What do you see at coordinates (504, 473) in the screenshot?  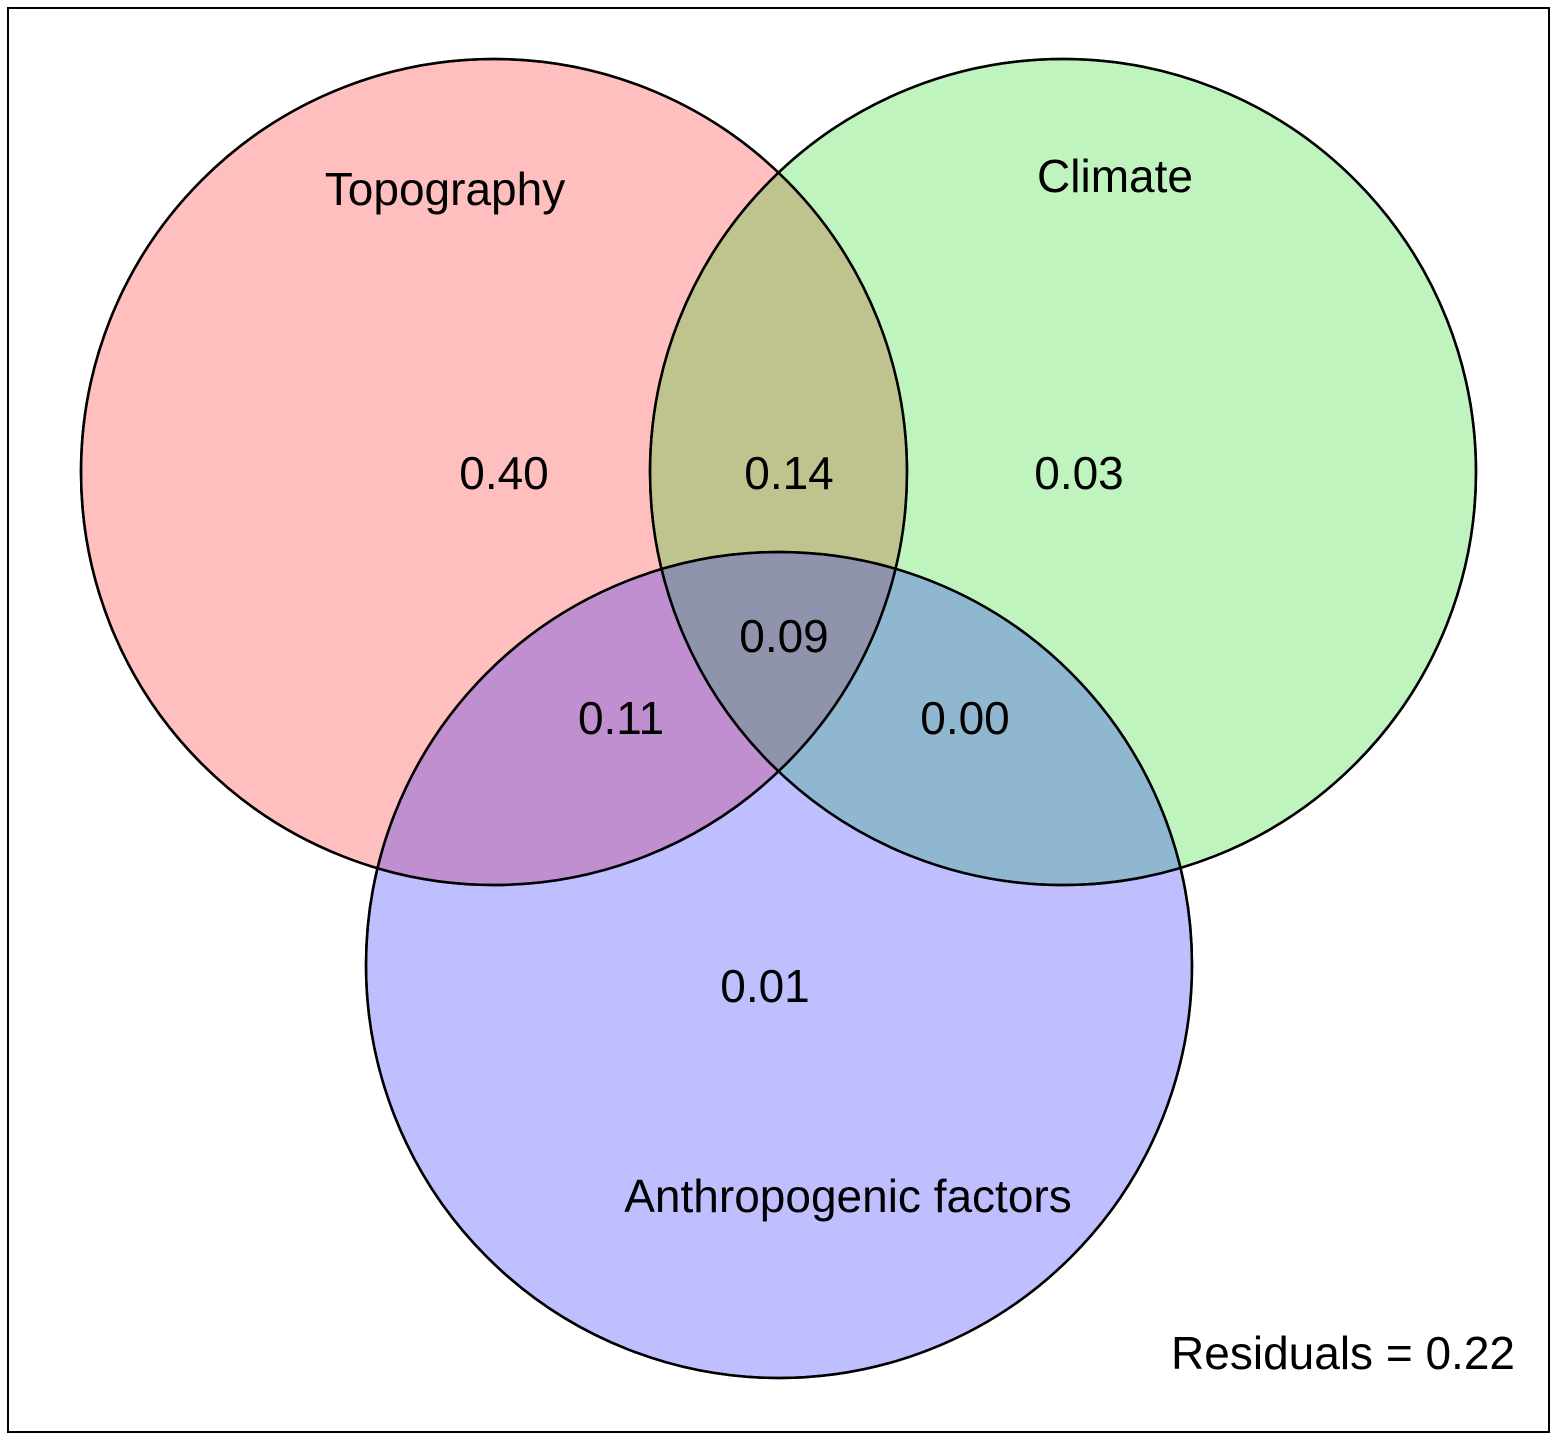 I see `region-value: 0.40` at bounding box center [504, 473].